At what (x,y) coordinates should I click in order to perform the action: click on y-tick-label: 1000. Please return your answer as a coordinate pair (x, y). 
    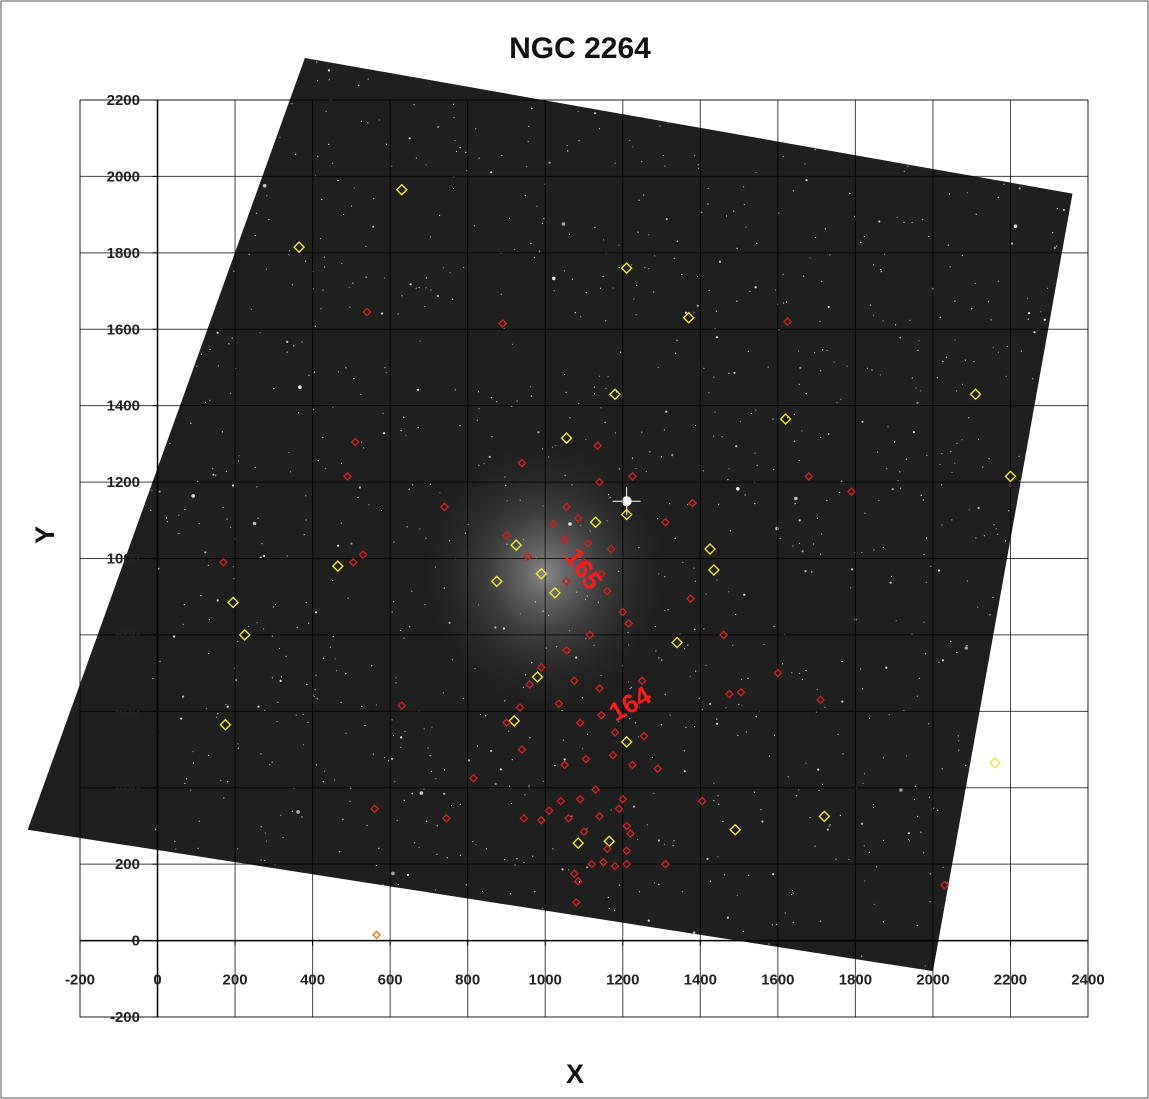
    Looking at the image, I should click on (123, 559).